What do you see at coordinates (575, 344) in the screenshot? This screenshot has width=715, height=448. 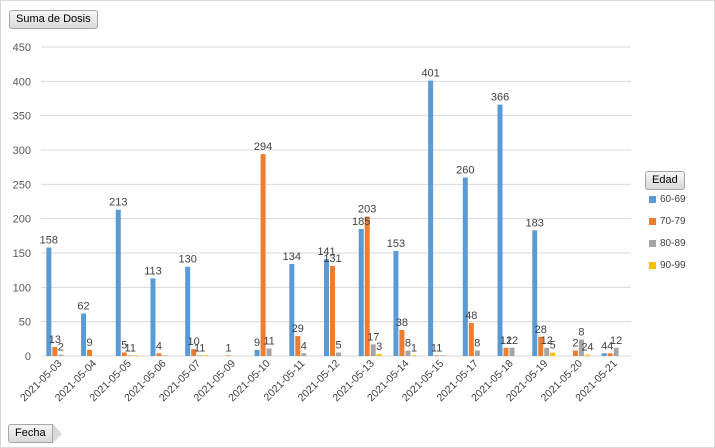 I see `data-label: 2` at bounding box center [575, 344].